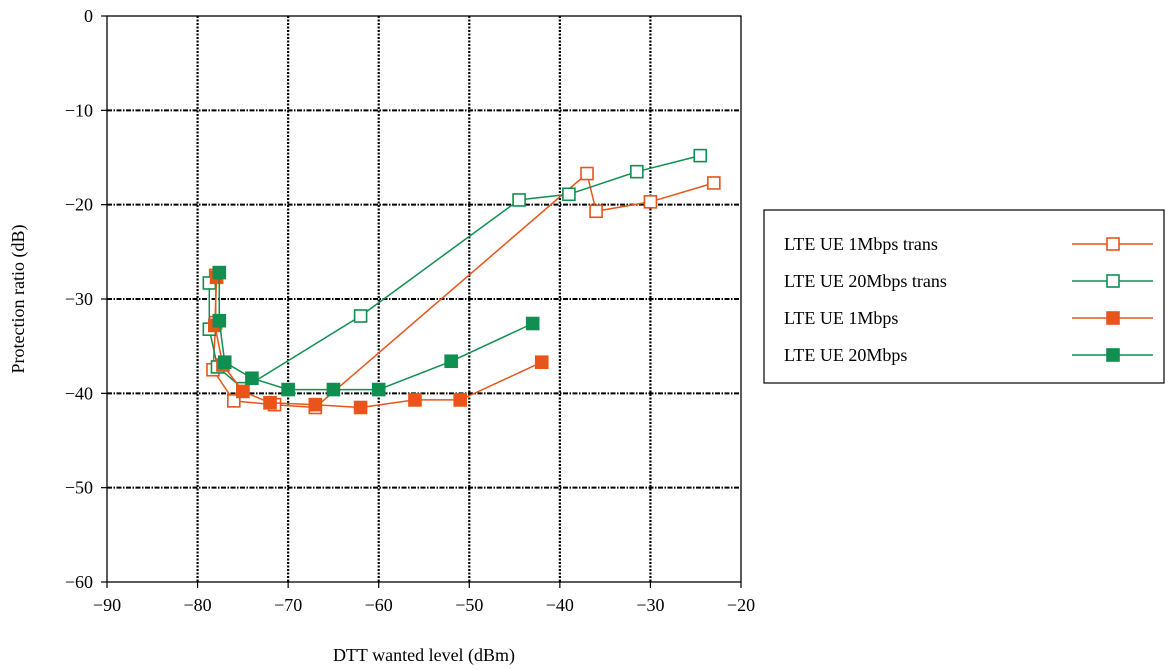  I want to click on x-tick-label: −40, so click(560, 605).